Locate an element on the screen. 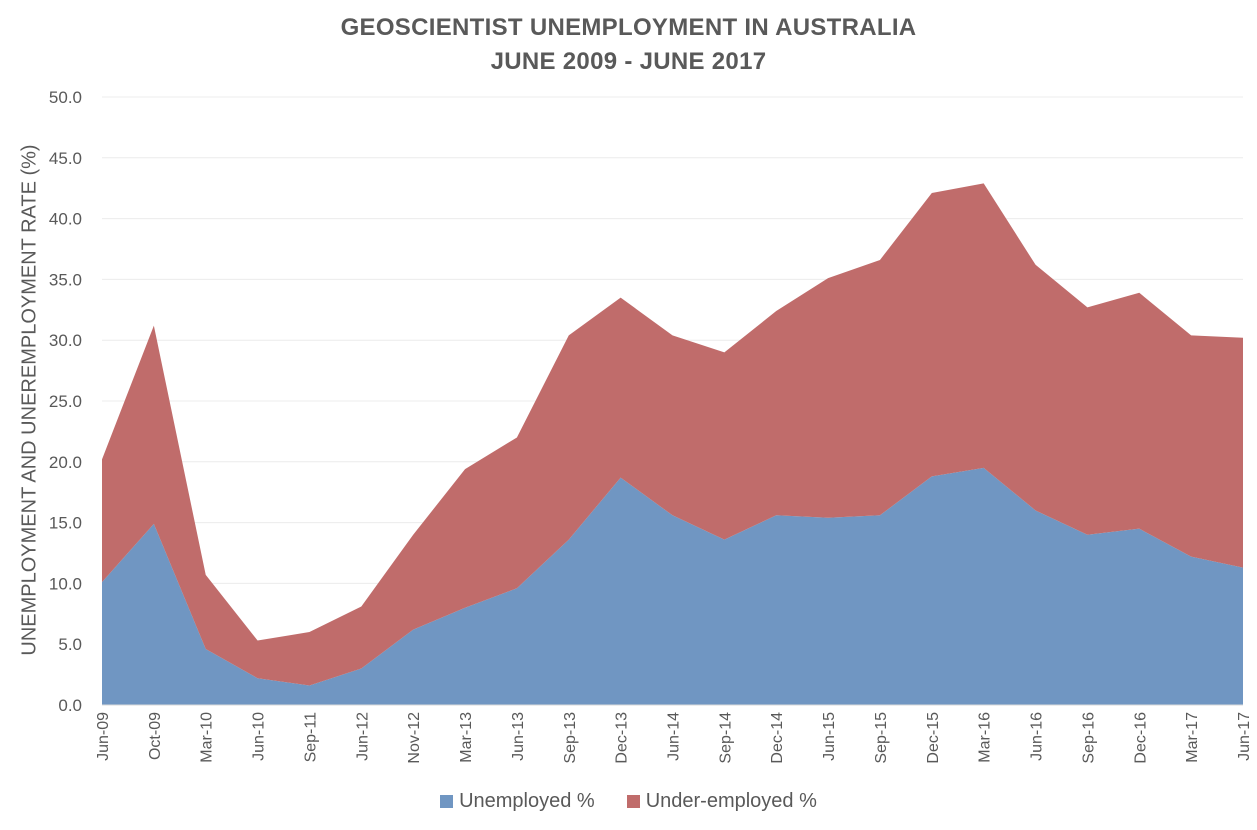  legend-item-unemployed: Unemployed % is located at coordinates (517, 801).